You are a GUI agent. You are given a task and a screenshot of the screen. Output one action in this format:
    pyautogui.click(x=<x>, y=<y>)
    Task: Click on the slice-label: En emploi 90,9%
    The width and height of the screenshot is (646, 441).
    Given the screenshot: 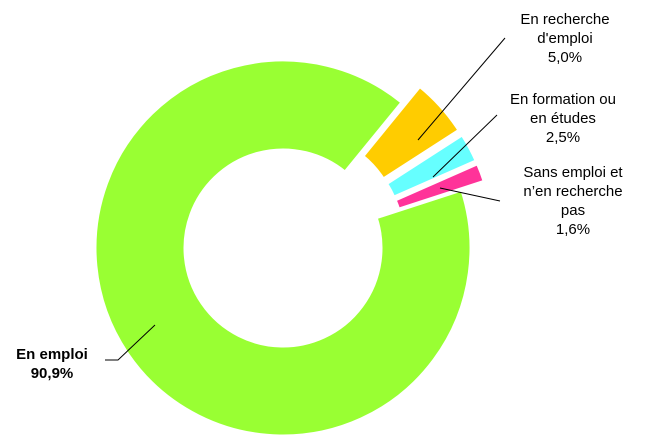 What is the action you would take?
    pyautogui.click(x=63, y=364)
    